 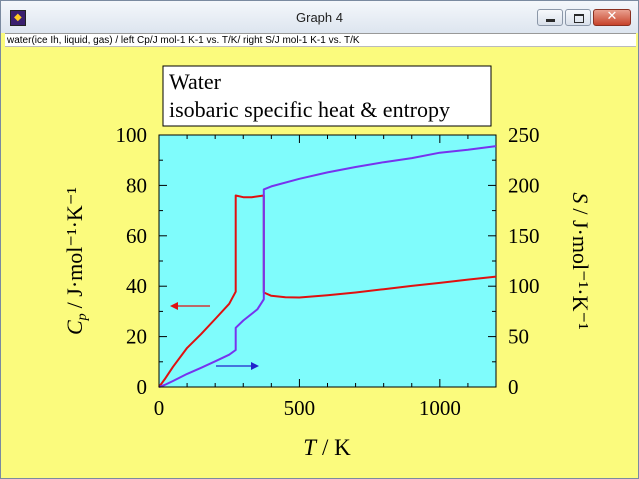 What do you see at coordinates (195, 81) in the screenshot?
I see `chart-title-line-1: Water` at bounding box center [195, 81].